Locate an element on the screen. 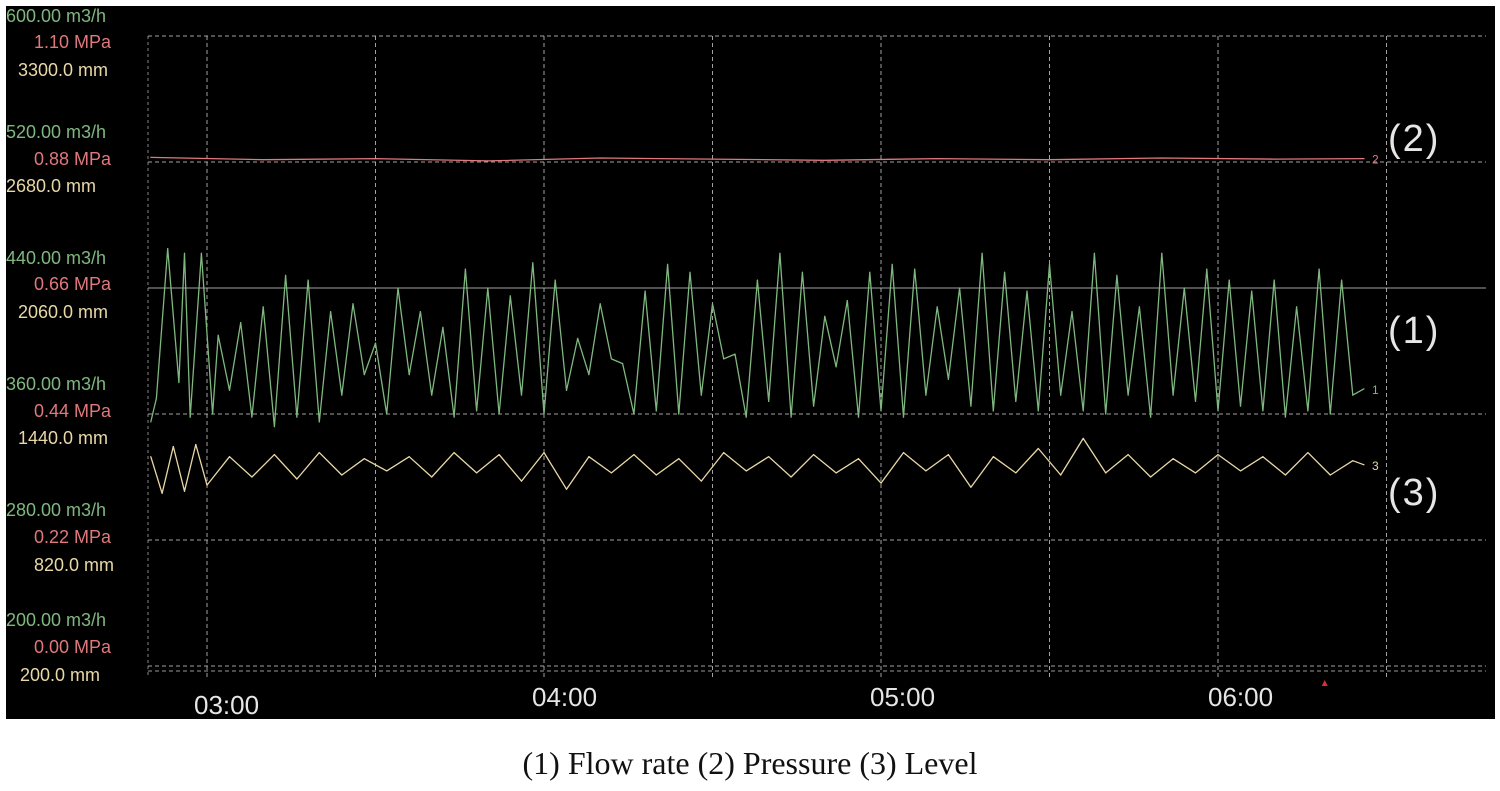 This screenshot has height=791, width=1500. curve-label-pressure: (2) is located at coordinates (1414, 139).